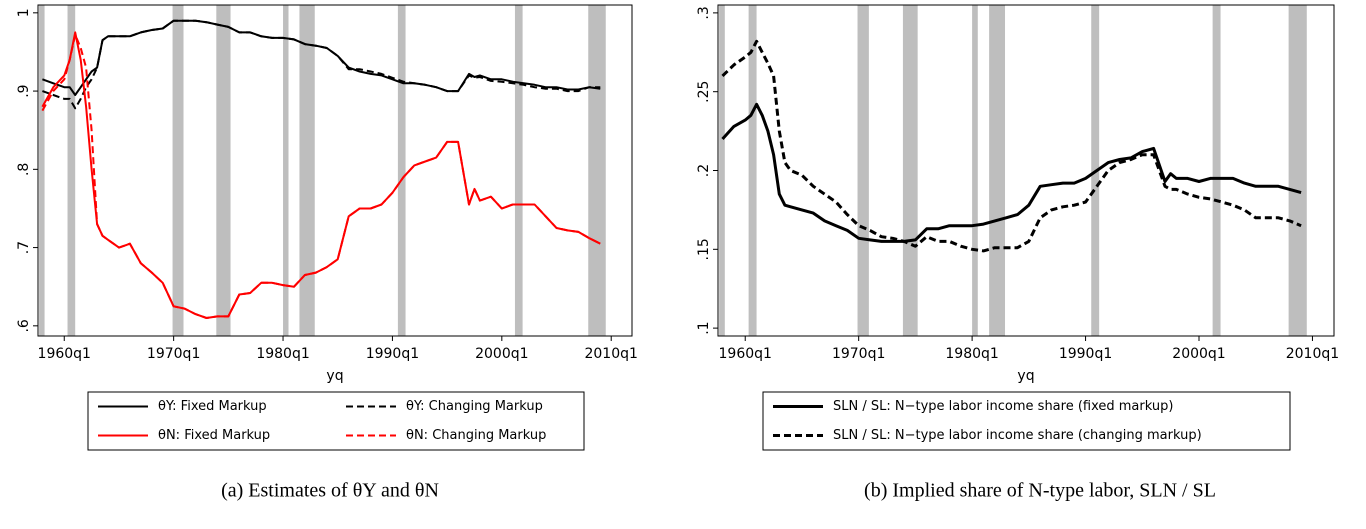 The width and height of the screenshot is (1366, 529). I want to click on y-tick-label: .3, so click(704, 12).